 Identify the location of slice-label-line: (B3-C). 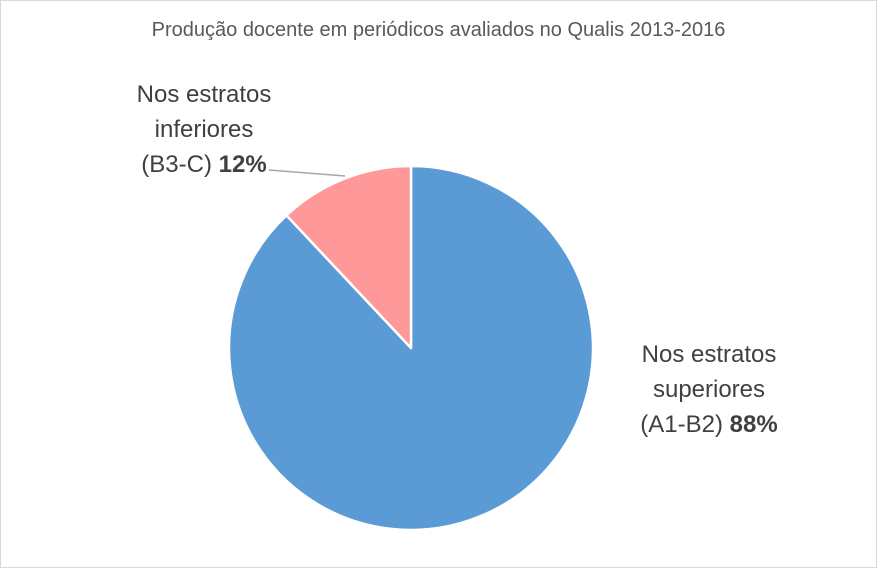
(176, 164).